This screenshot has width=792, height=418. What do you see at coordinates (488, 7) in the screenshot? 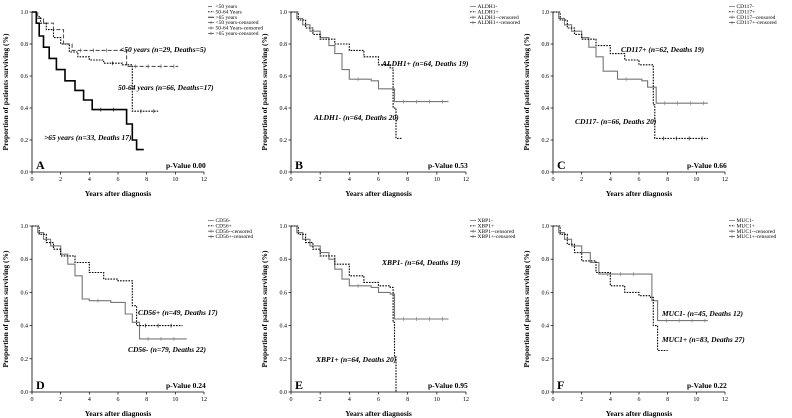
I see `legend-entry: ALDH1-` at bounding box center [488, 7].